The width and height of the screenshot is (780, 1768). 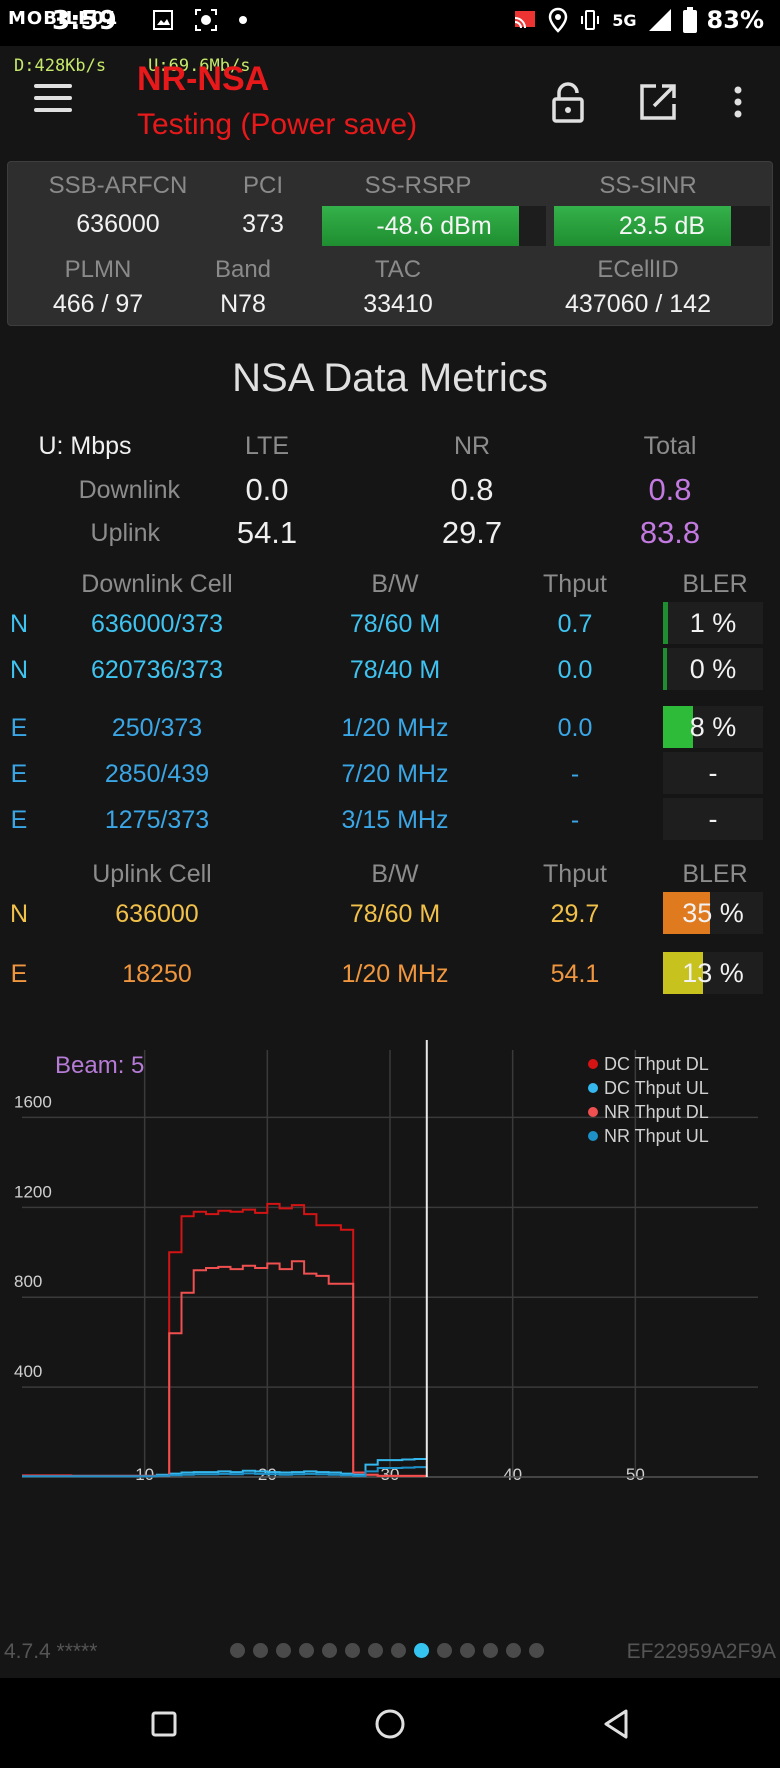 I want to click on col-total: Total, so click(x=670, y=446).